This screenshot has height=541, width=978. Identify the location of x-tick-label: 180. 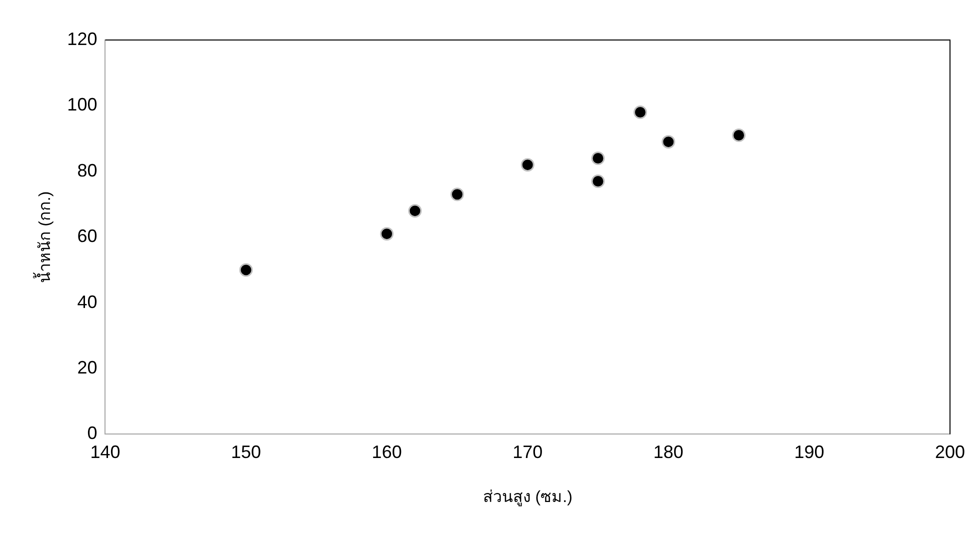
(668, 452).